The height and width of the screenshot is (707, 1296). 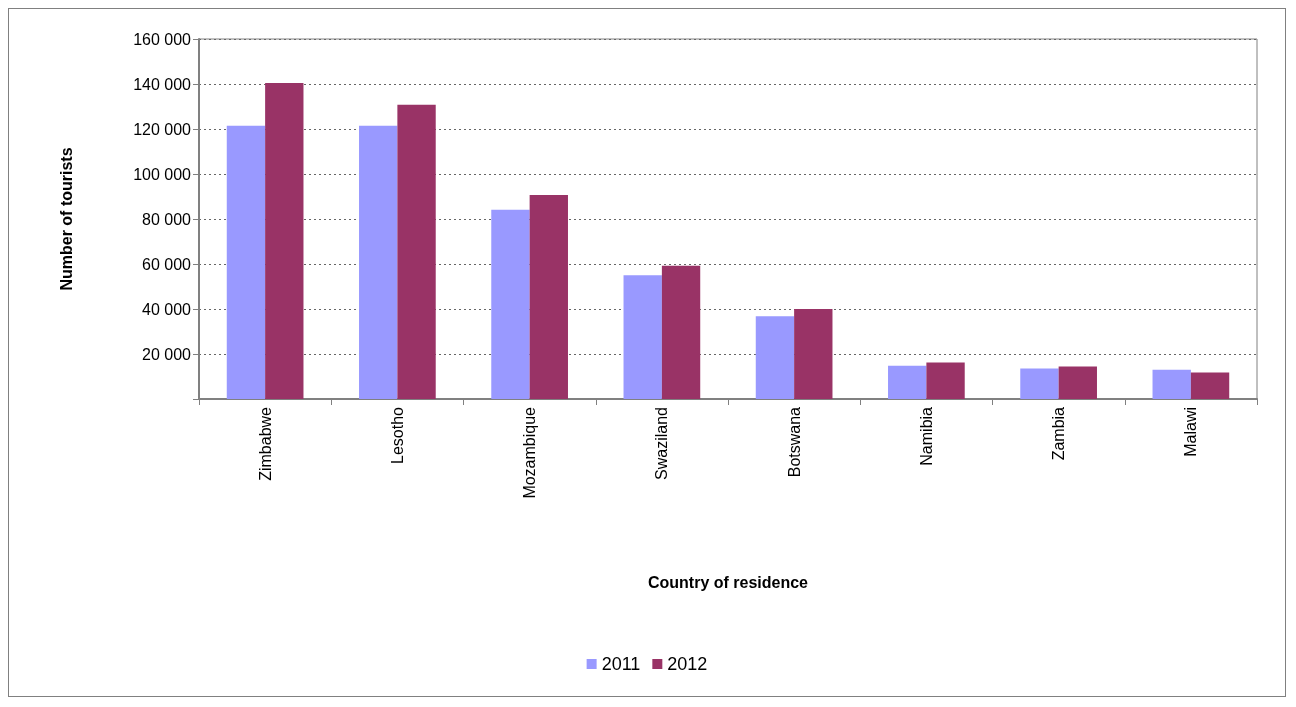 I want to click on x-tick-label: Swaziland, so click(x=662, y=443).